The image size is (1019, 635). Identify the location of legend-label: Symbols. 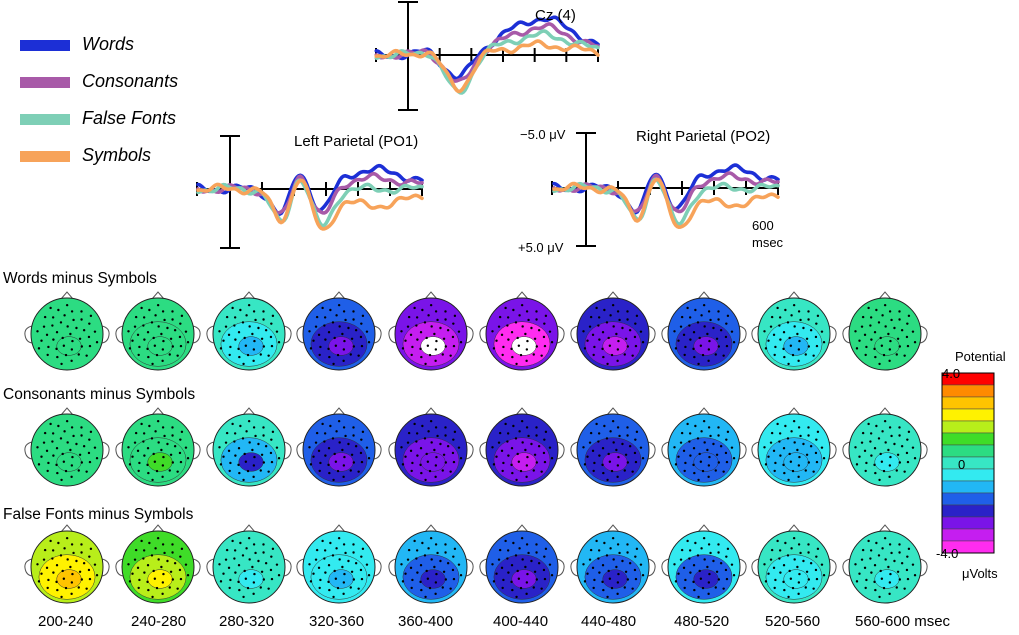
(117, 155).